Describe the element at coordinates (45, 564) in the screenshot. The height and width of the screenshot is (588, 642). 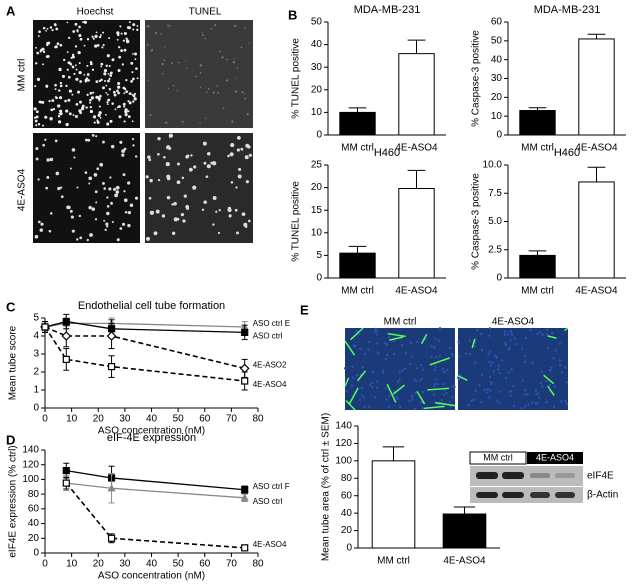
I see `x-tick-label: 0` at that location.